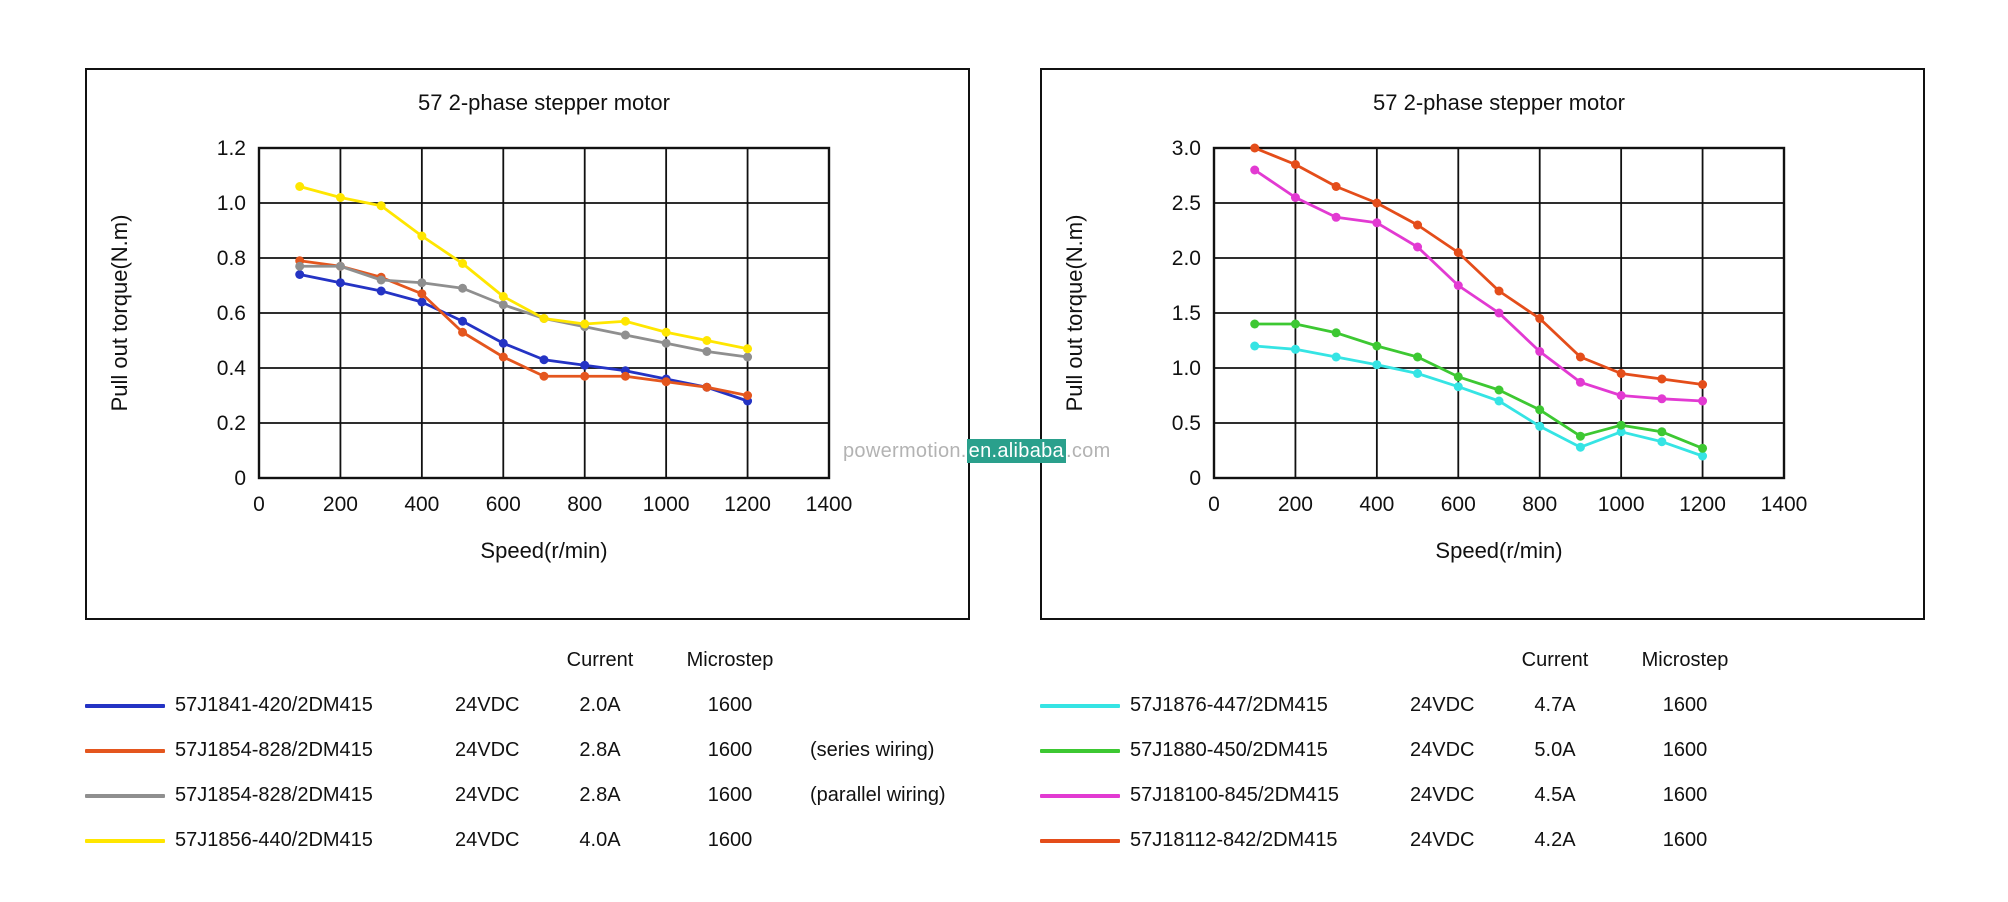  Describe the element at coordinates (1016, 451) in the screenshot. I see `watermark-highlight: en.alibaba` at that location.